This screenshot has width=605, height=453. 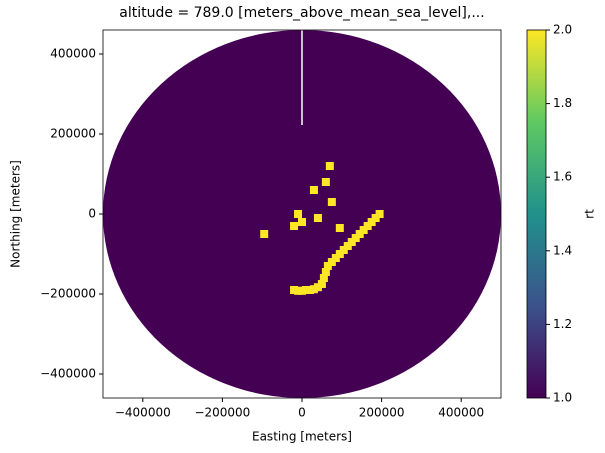 I want to click on x-tick-label: −400000, so click(x=143, y=413).